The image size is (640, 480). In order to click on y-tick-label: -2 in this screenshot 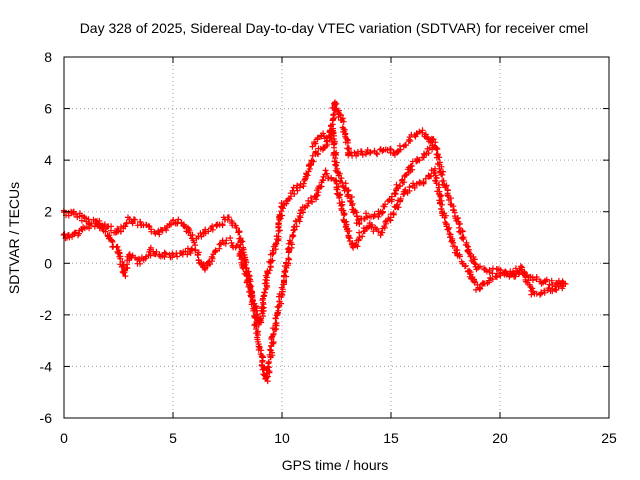, I will do `click(46, 315)`.